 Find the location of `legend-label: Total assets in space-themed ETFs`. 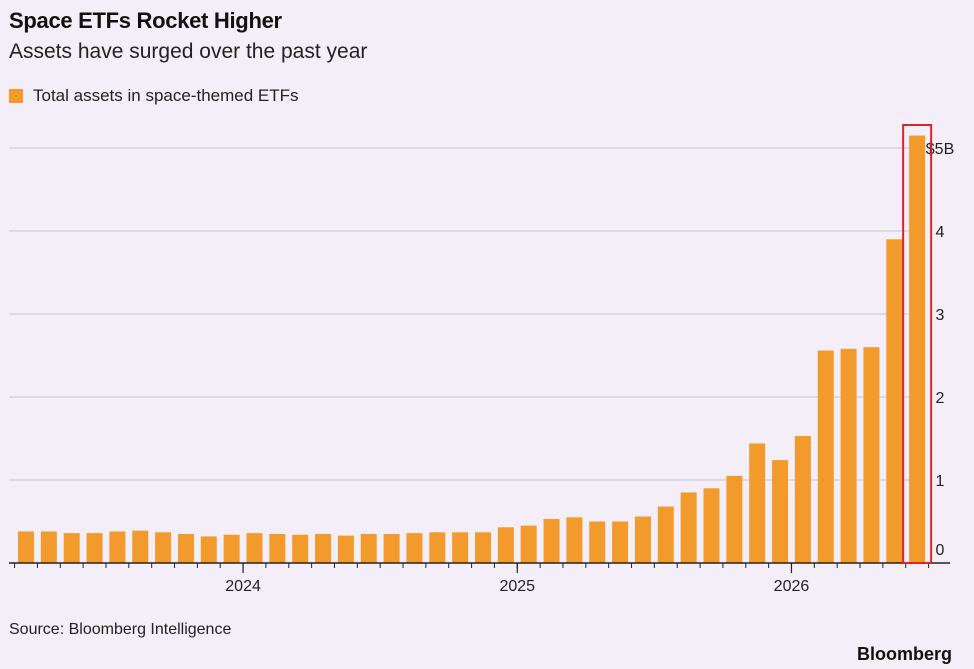

legend-label: Total assets in space-themed ETFs is located at coordinates (166, 95).